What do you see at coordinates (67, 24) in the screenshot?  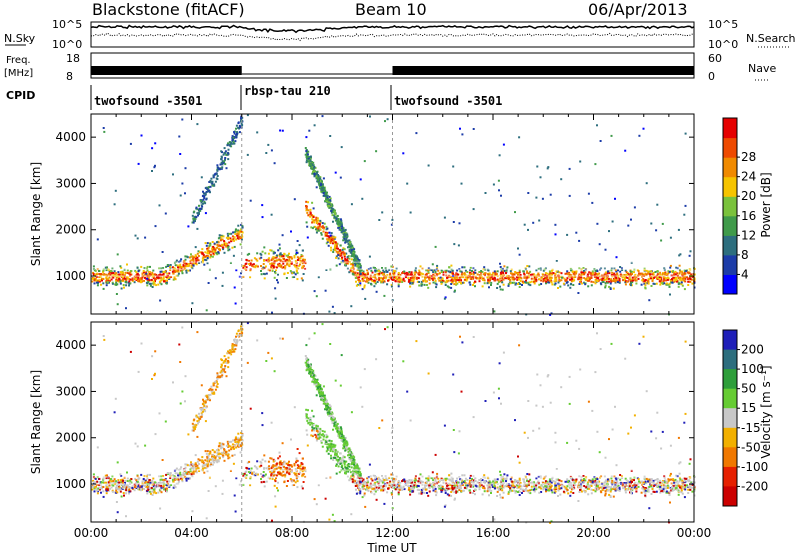 I see `noise-left-tick-high: 10^5` at bounding box center [67, 24].